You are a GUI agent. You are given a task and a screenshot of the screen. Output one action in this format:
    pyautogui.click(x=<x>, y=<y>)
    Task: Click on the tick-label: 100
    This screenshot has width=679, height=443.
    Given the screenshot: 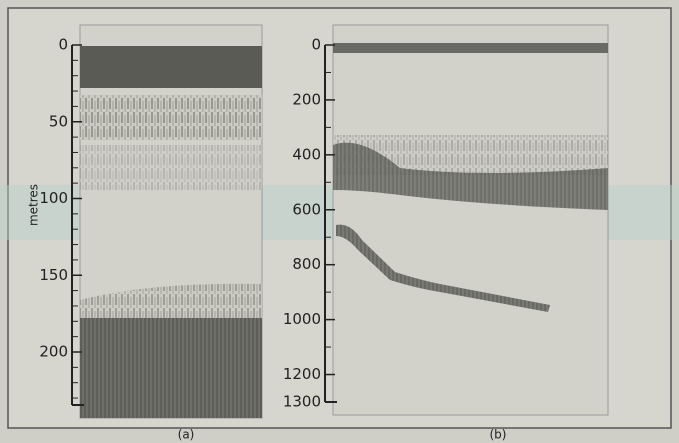 What is the action you would take?
    pyautogui.click(x=53, y=198)
    